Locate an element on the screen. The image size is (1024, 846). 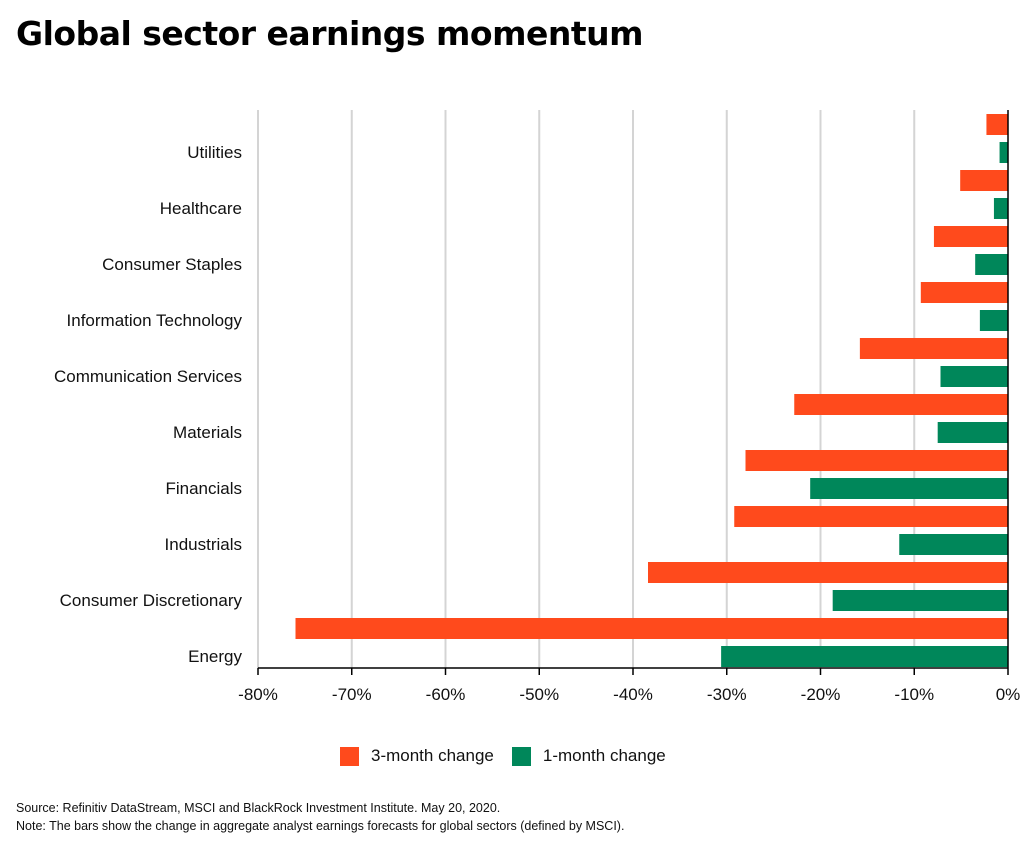
legend: 3-month change 1-month change is located at coordinates (512, 756).